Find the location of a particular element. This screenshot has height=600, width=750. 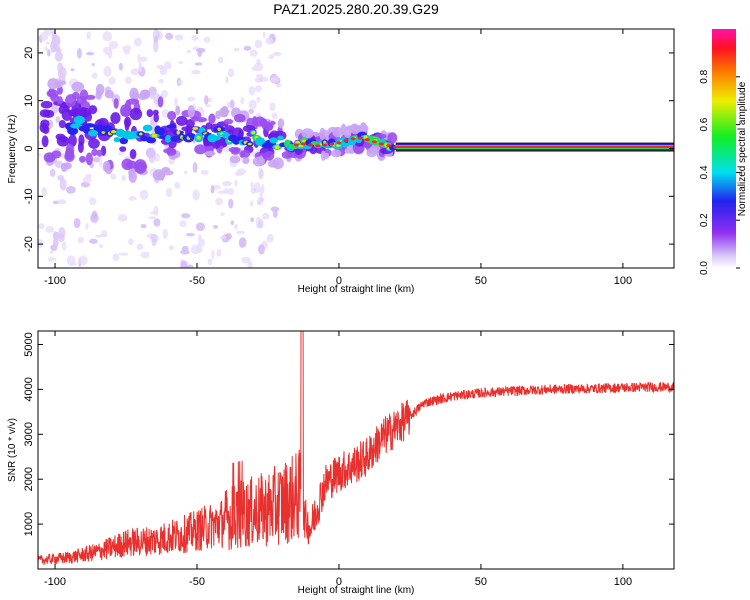

snr-x-tick-label: 100 is located at coordinates (623, 582).